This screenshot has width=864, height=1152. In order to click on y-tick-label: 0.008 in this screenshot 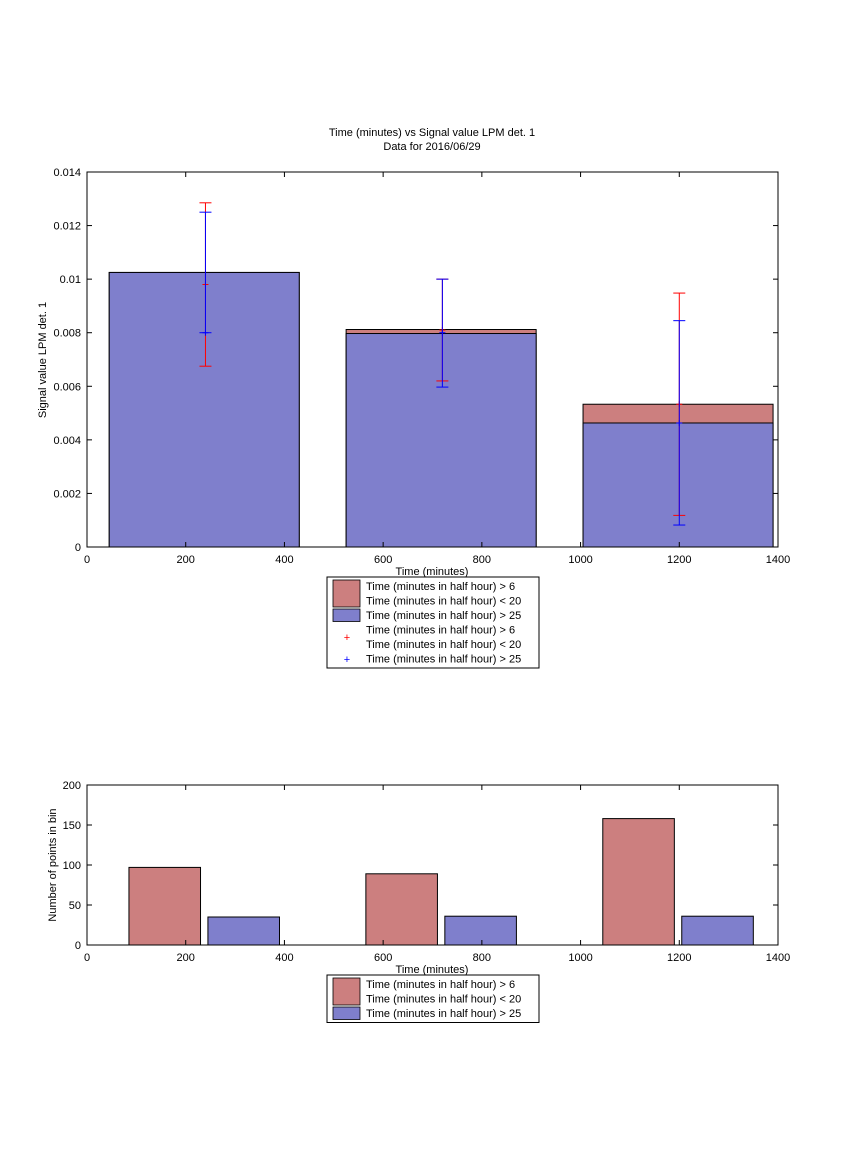, I will do `click(67, 334)`.